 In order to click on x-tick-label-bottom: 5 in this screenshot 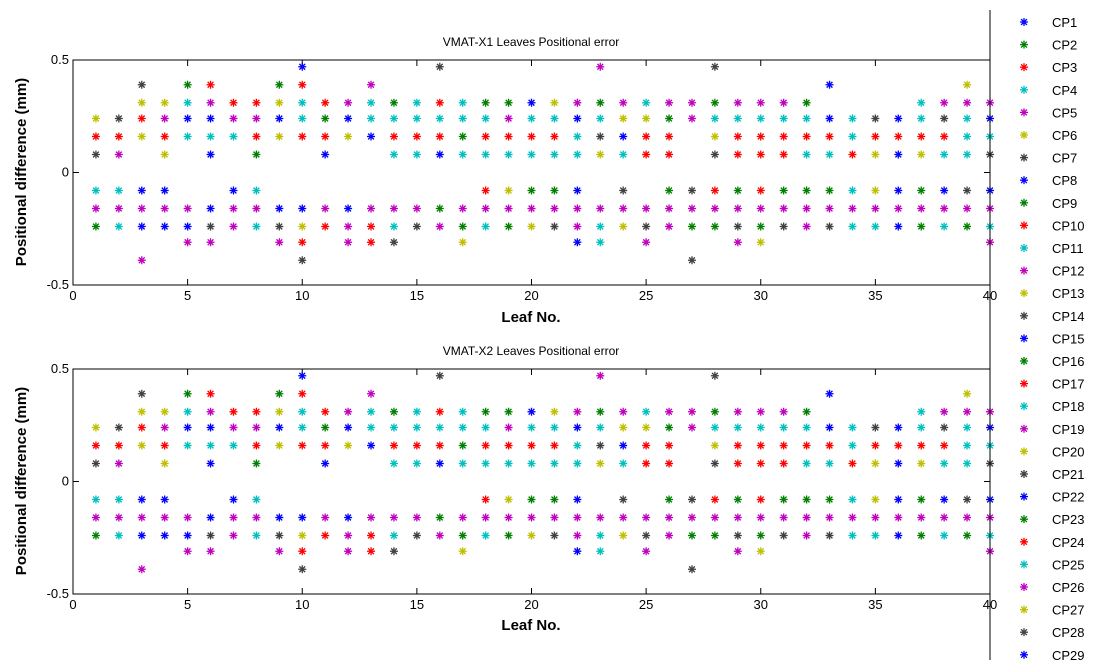, I will do `click(187, 604)`.